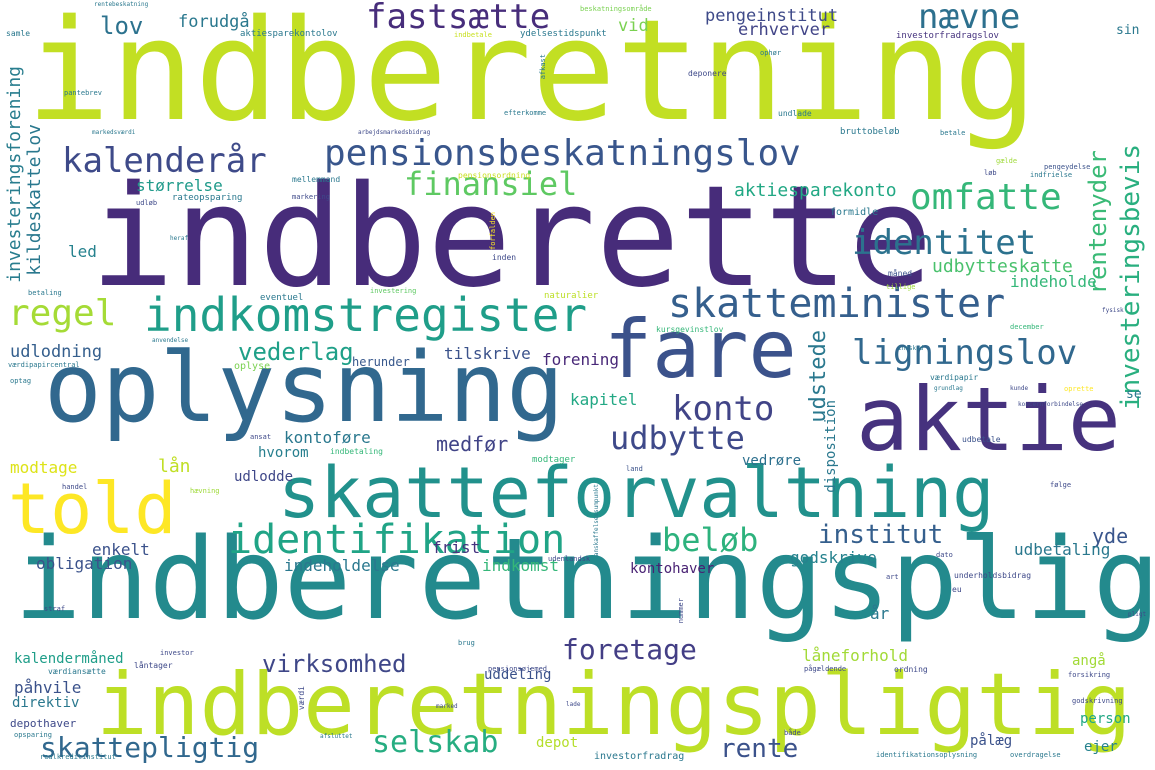 The height and width of the screenshot is (770, 1155). Describe the element at coordinates (681, 611) in the screenshot. I see `cloud-word: nummer` at that location.